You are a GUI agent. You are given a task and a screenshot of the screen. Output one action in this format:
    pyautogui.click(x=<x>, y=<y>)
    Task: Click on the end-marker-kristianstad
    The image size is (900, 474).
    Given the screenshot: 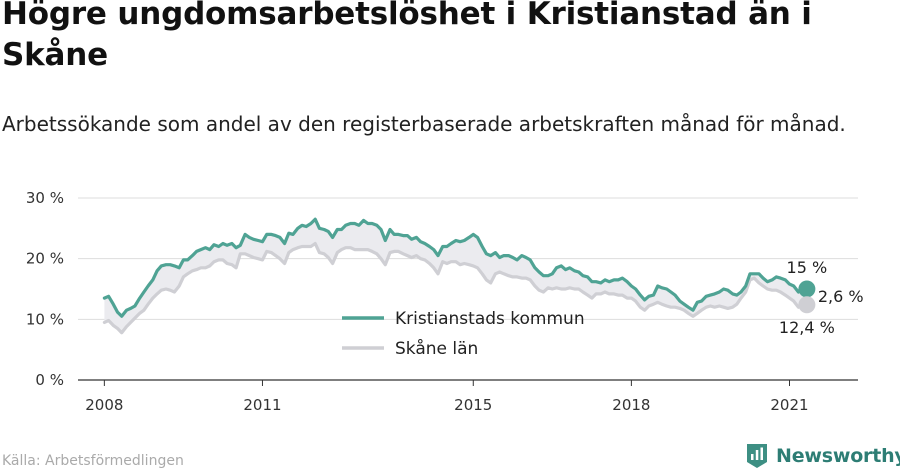 What is the action you would take?
    pyautogui.click(x=807, y=289)
    